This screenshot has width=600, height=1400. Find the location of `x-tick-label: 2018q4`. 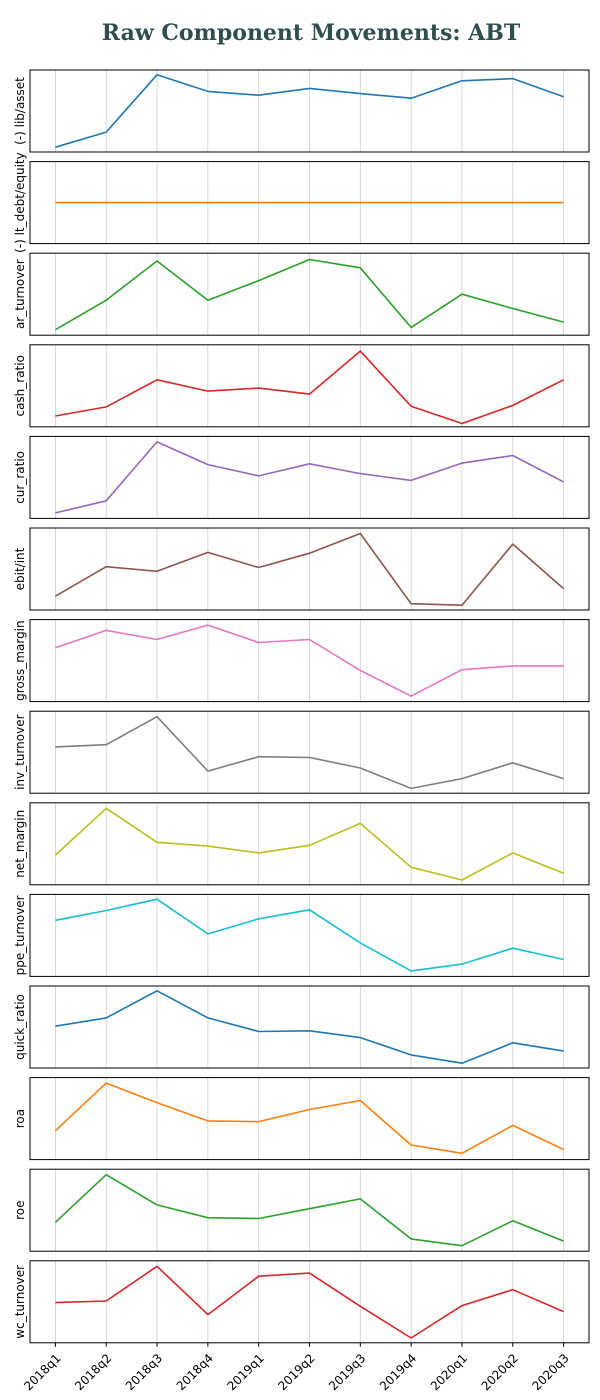

x-tick-label: 2018q4 is located at coordinates (195, 1372).